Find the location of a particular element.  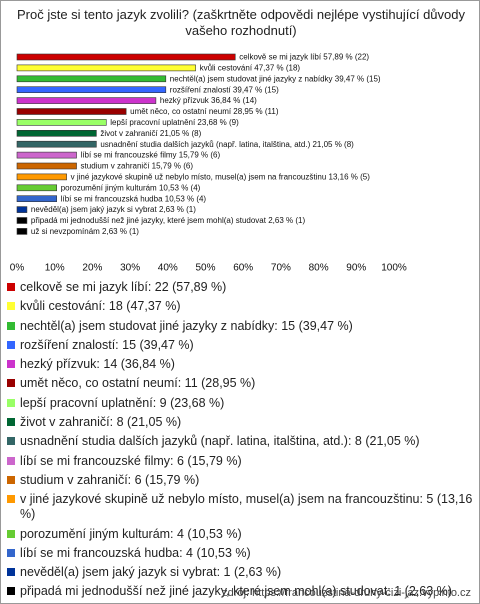

bar-label: studium v zahraničí 15,79 % (6) is located at coordinates (137, 166).